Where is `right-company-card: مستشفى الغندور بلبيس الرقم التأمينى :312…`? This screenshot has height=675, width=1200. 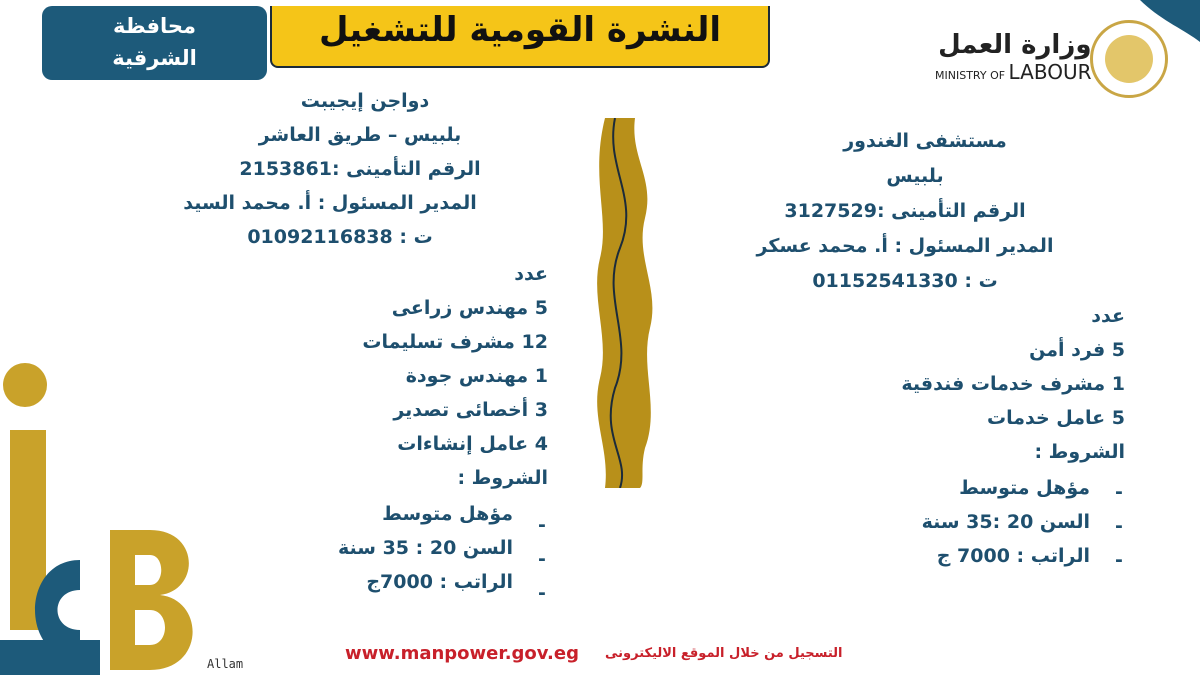
right-company-card: مستشفى الغندور بلبيس الرقم التأمينى :312… is located at coordinates (905, 217).